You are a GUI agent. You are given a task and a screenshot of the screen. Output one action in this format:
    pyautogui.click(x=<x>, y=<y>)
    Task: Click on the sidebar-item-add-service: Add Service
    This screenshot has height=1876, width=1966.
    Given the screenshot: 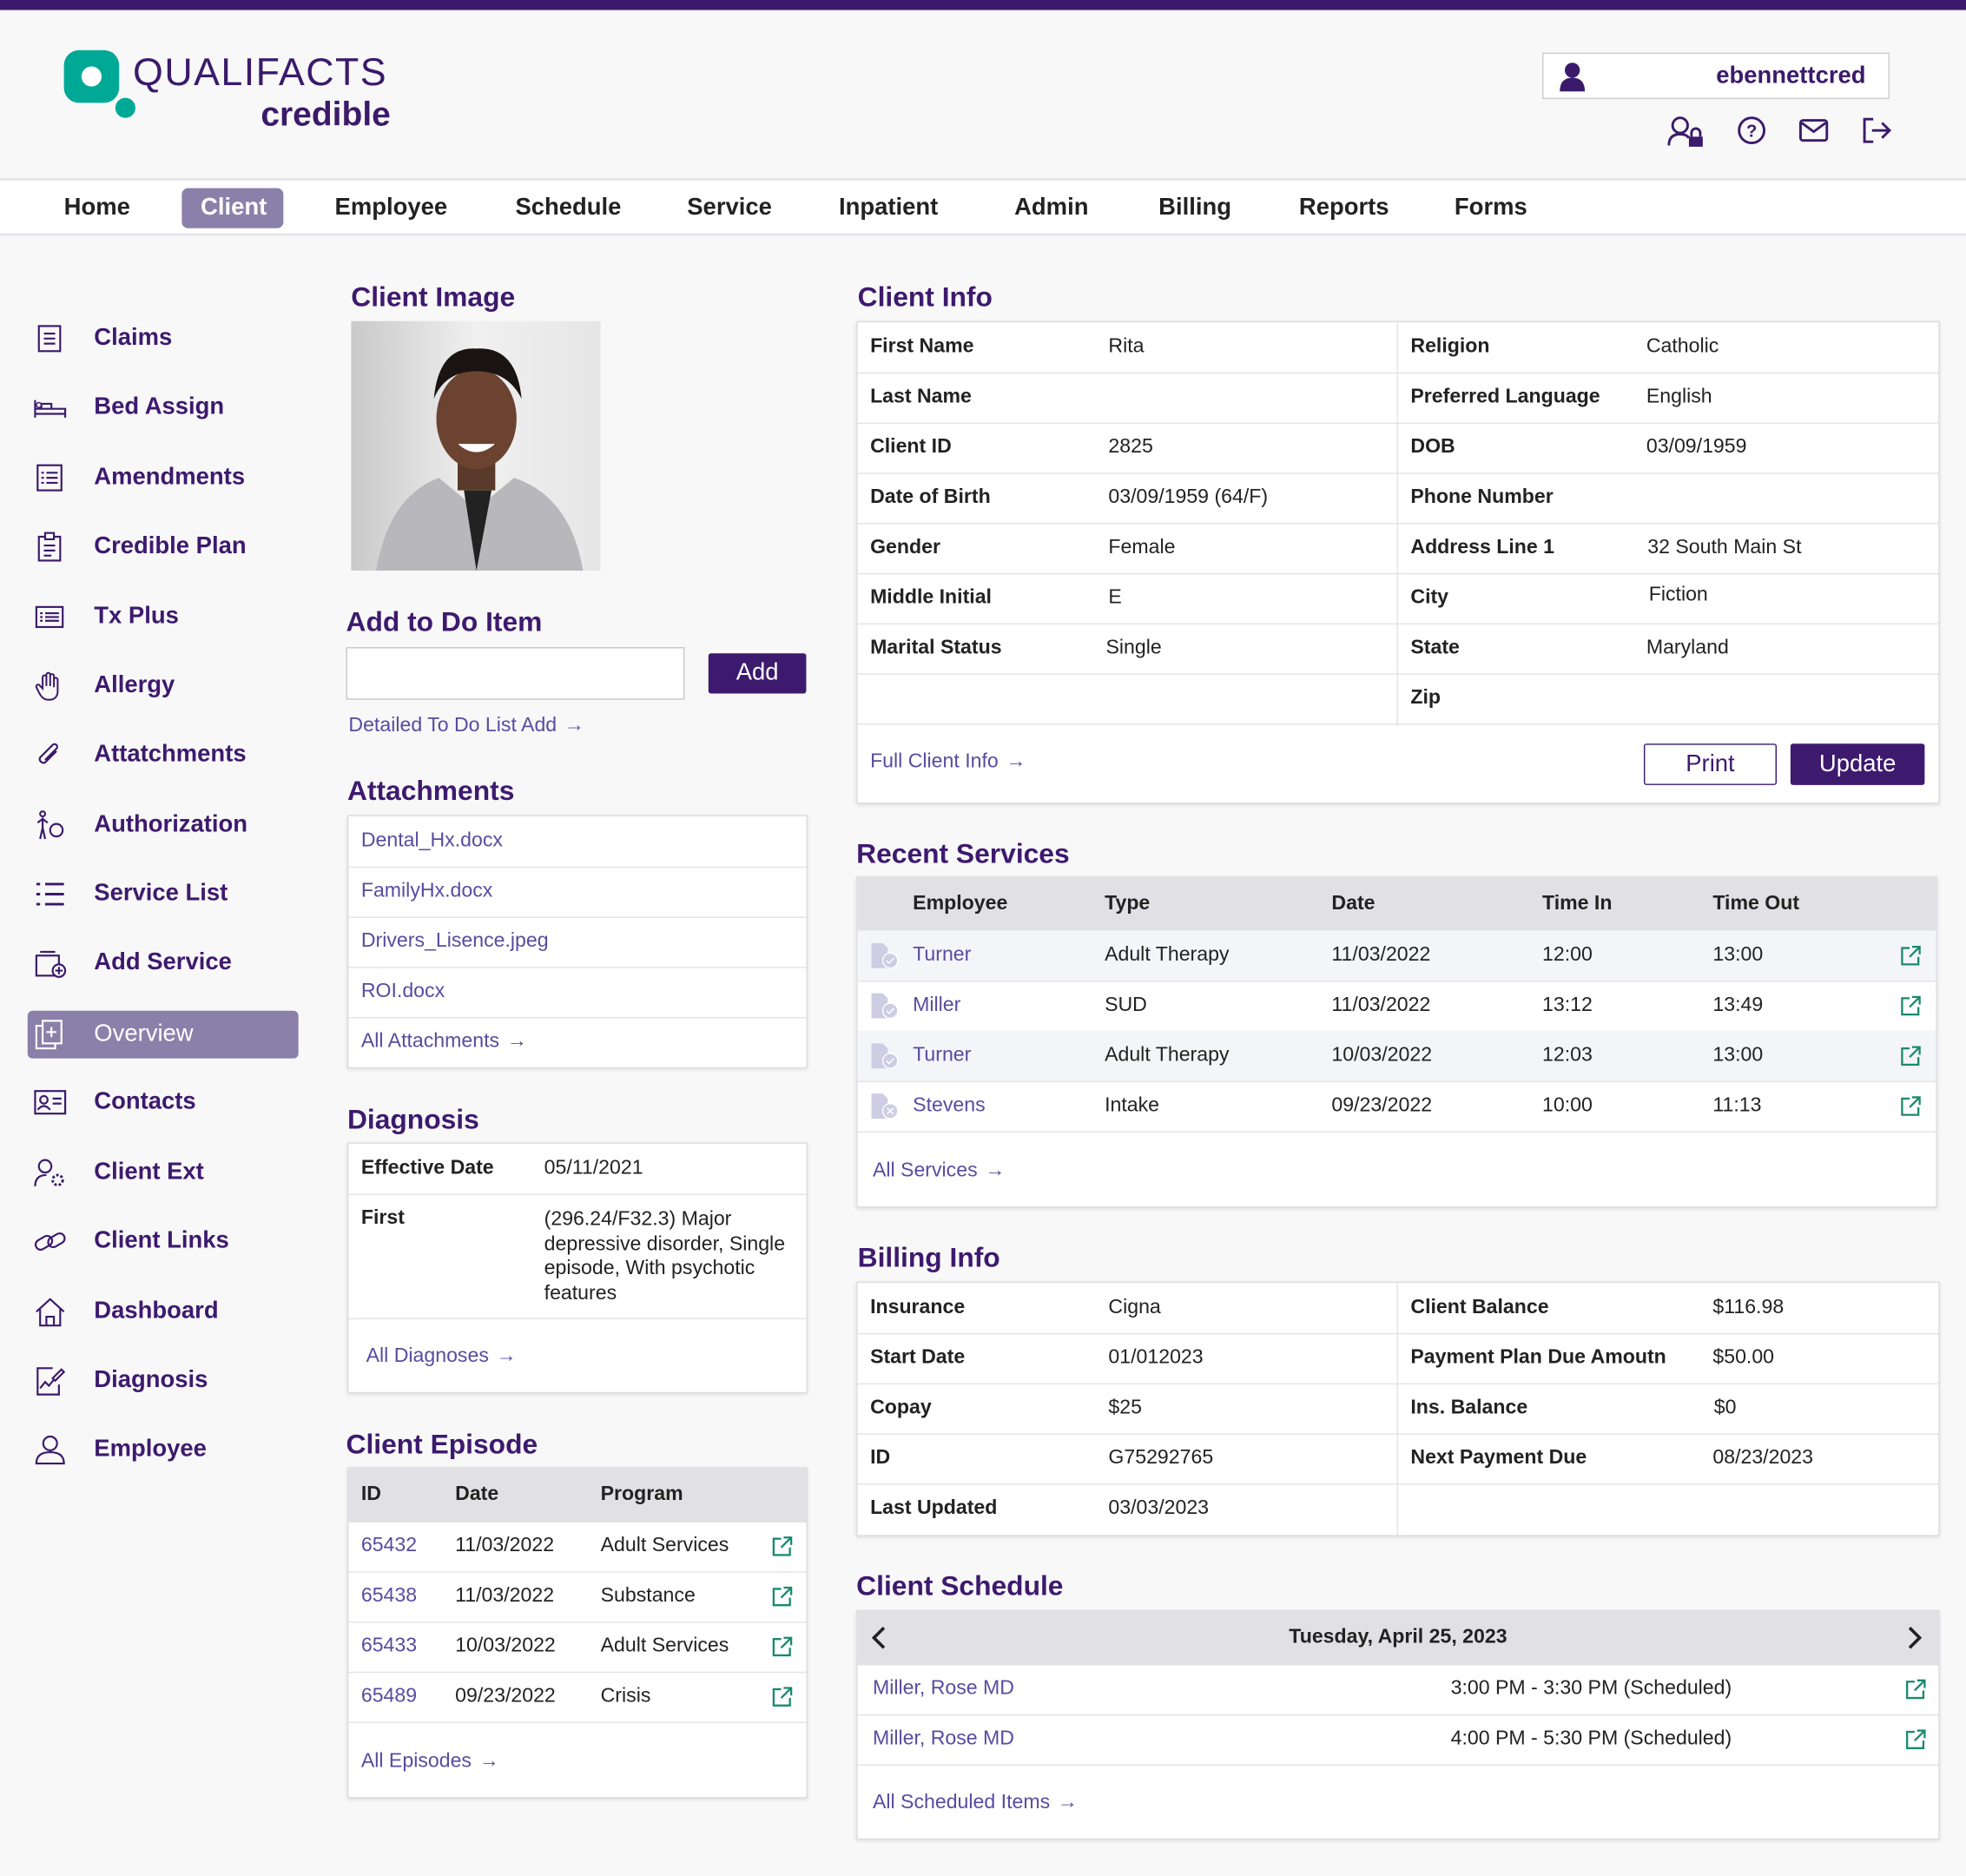 What is the action you would take?
    pyautogui.click(x=163, y=963)
    